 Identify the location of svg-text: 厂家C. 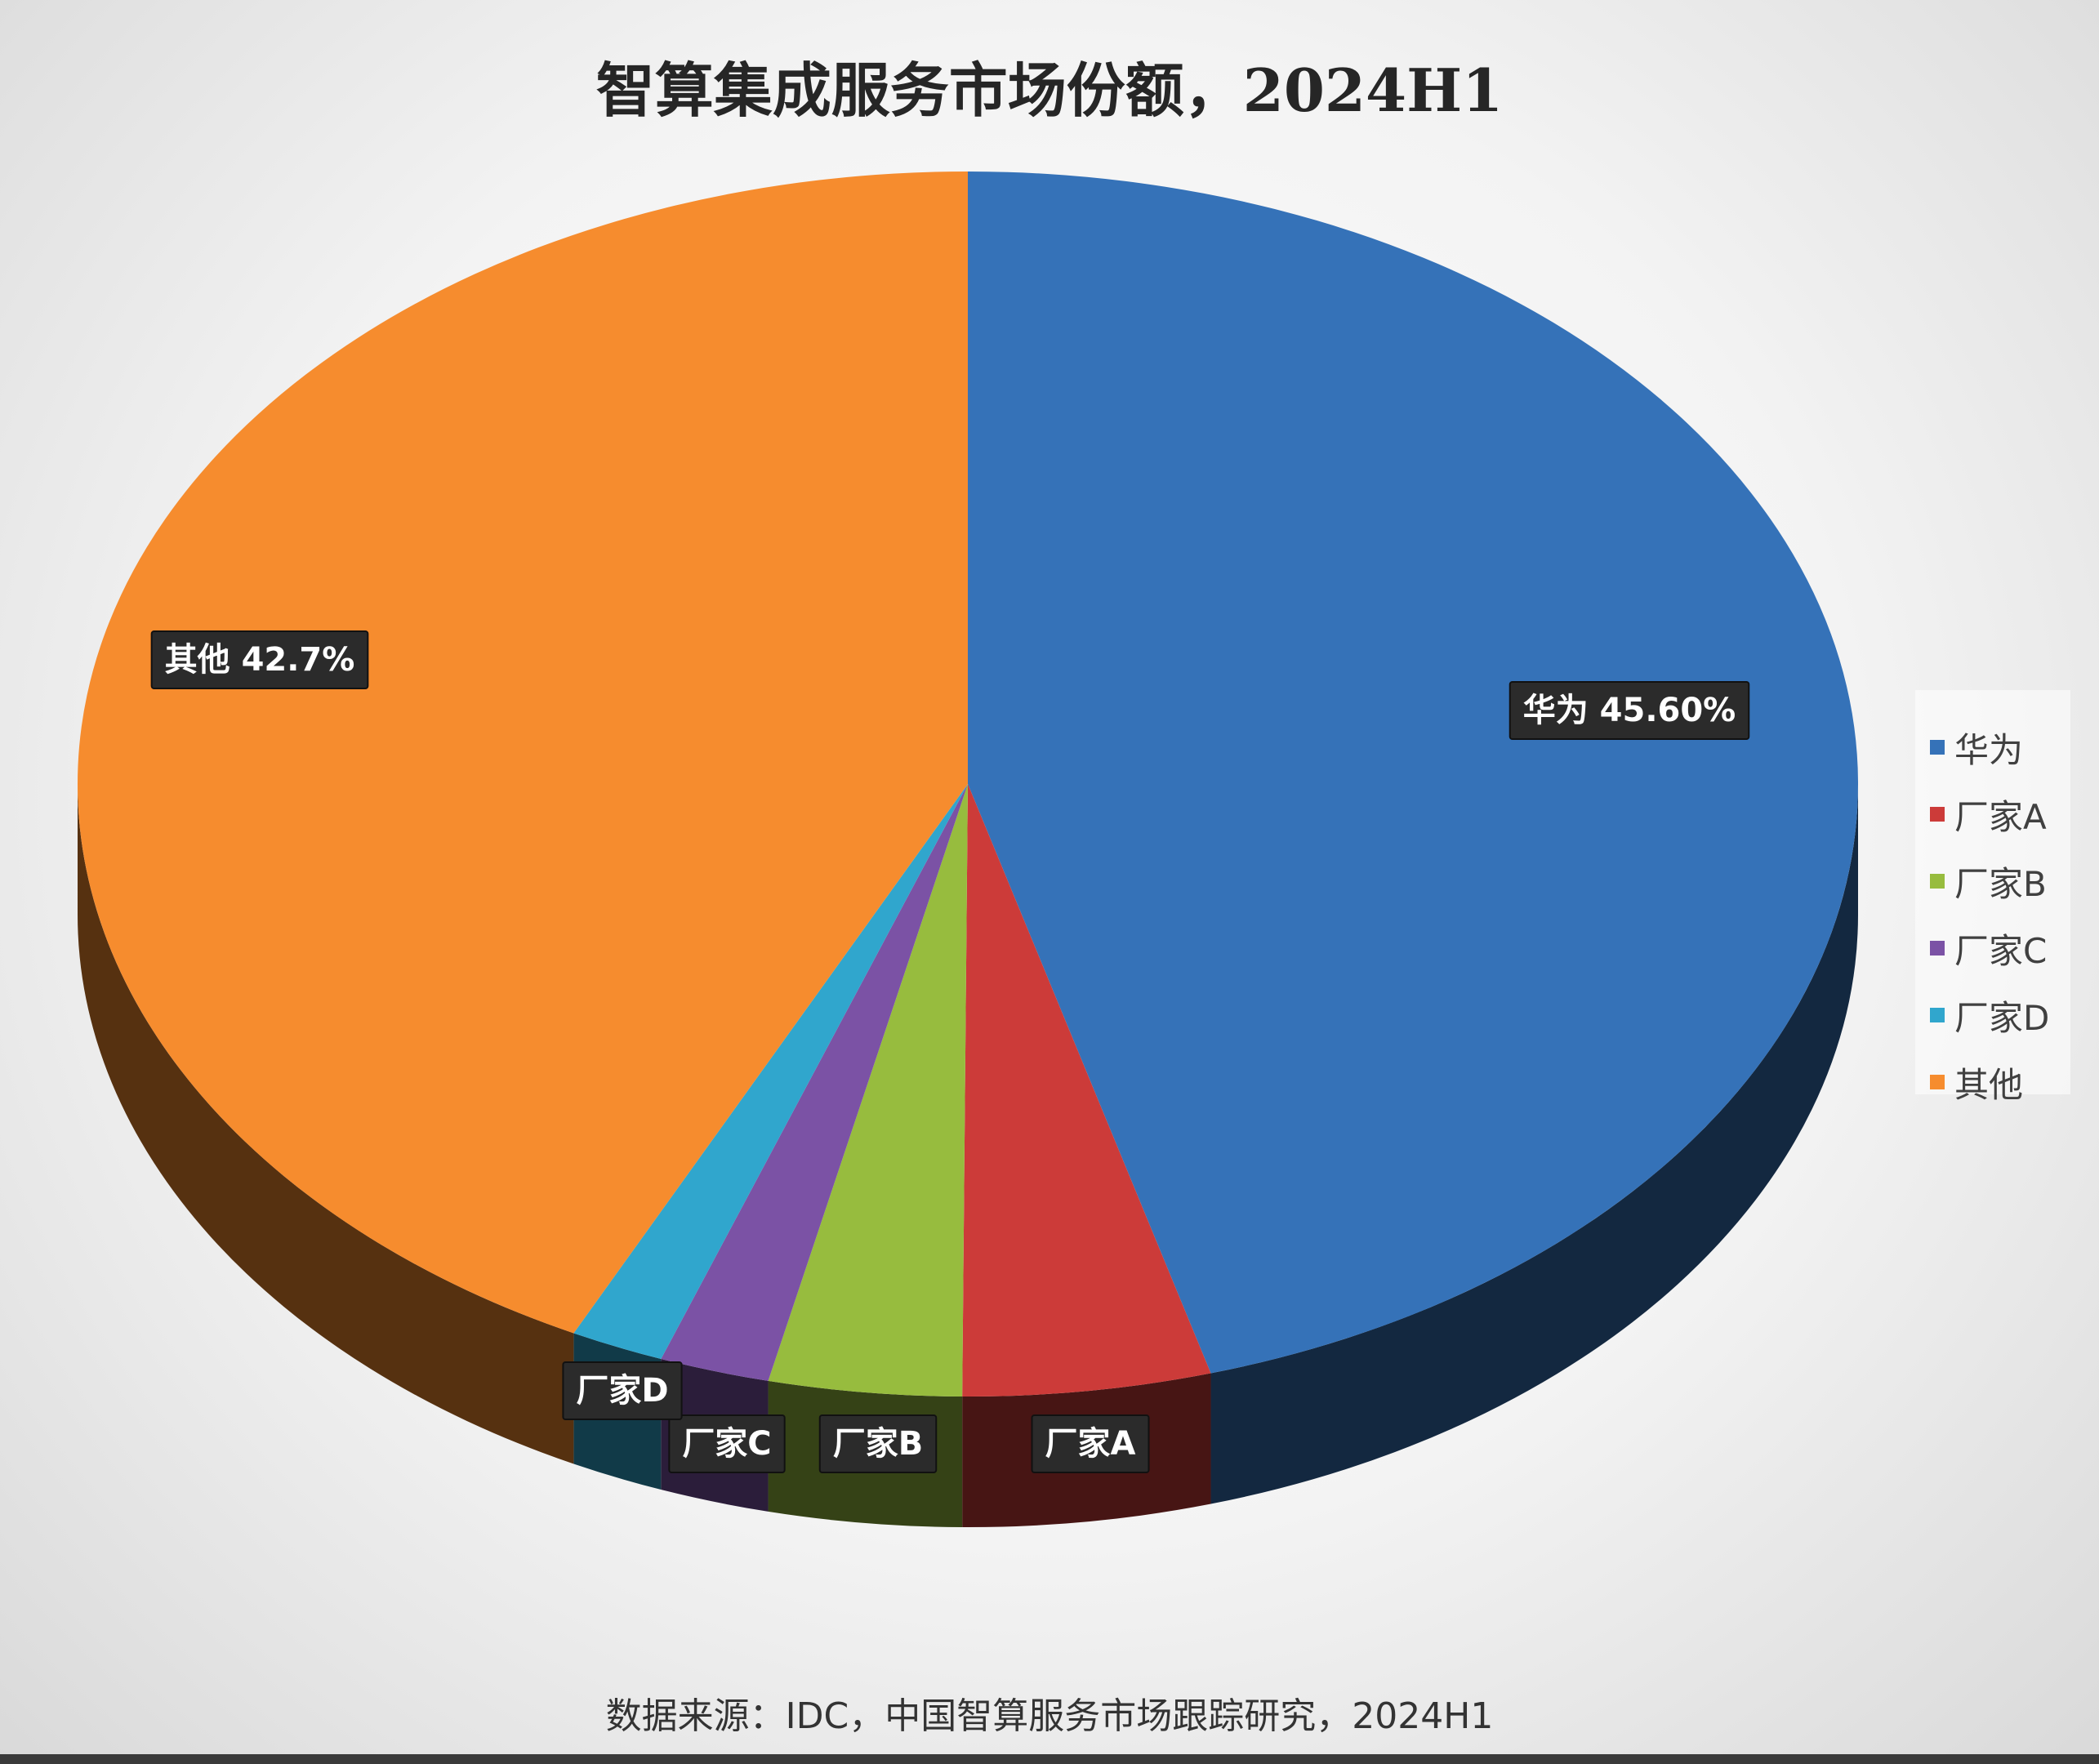
(726, 1444).